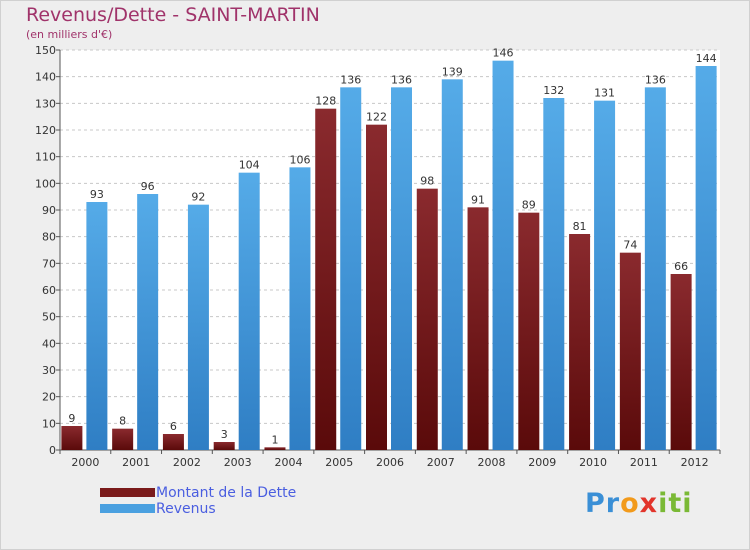  What do you see at coordinates (452, 71) in the screenshot?
I see `data-label-revenus: 139` at bounding box center [452, 71].